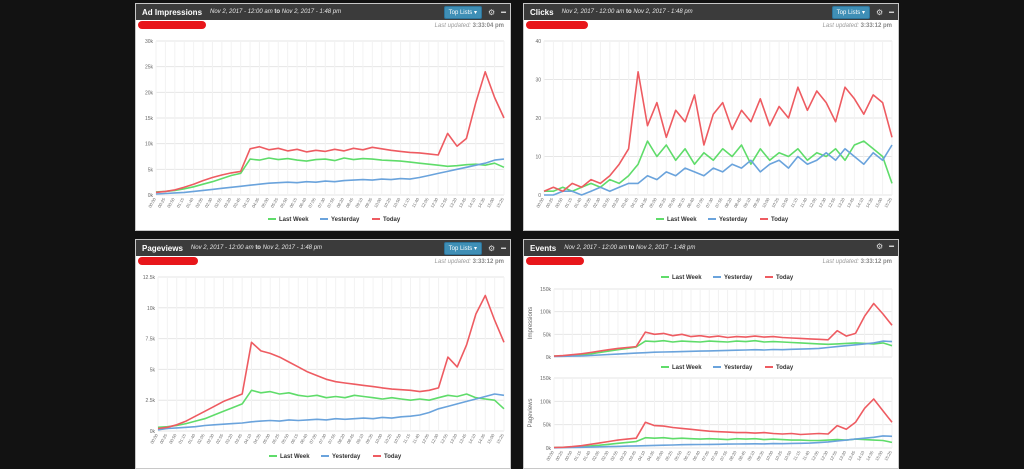 This screenshot has height=469, width=1024. Describe the element at coordinates (672, 202) in the screenshot. I see `x-tick-label: 05:50` at that location.